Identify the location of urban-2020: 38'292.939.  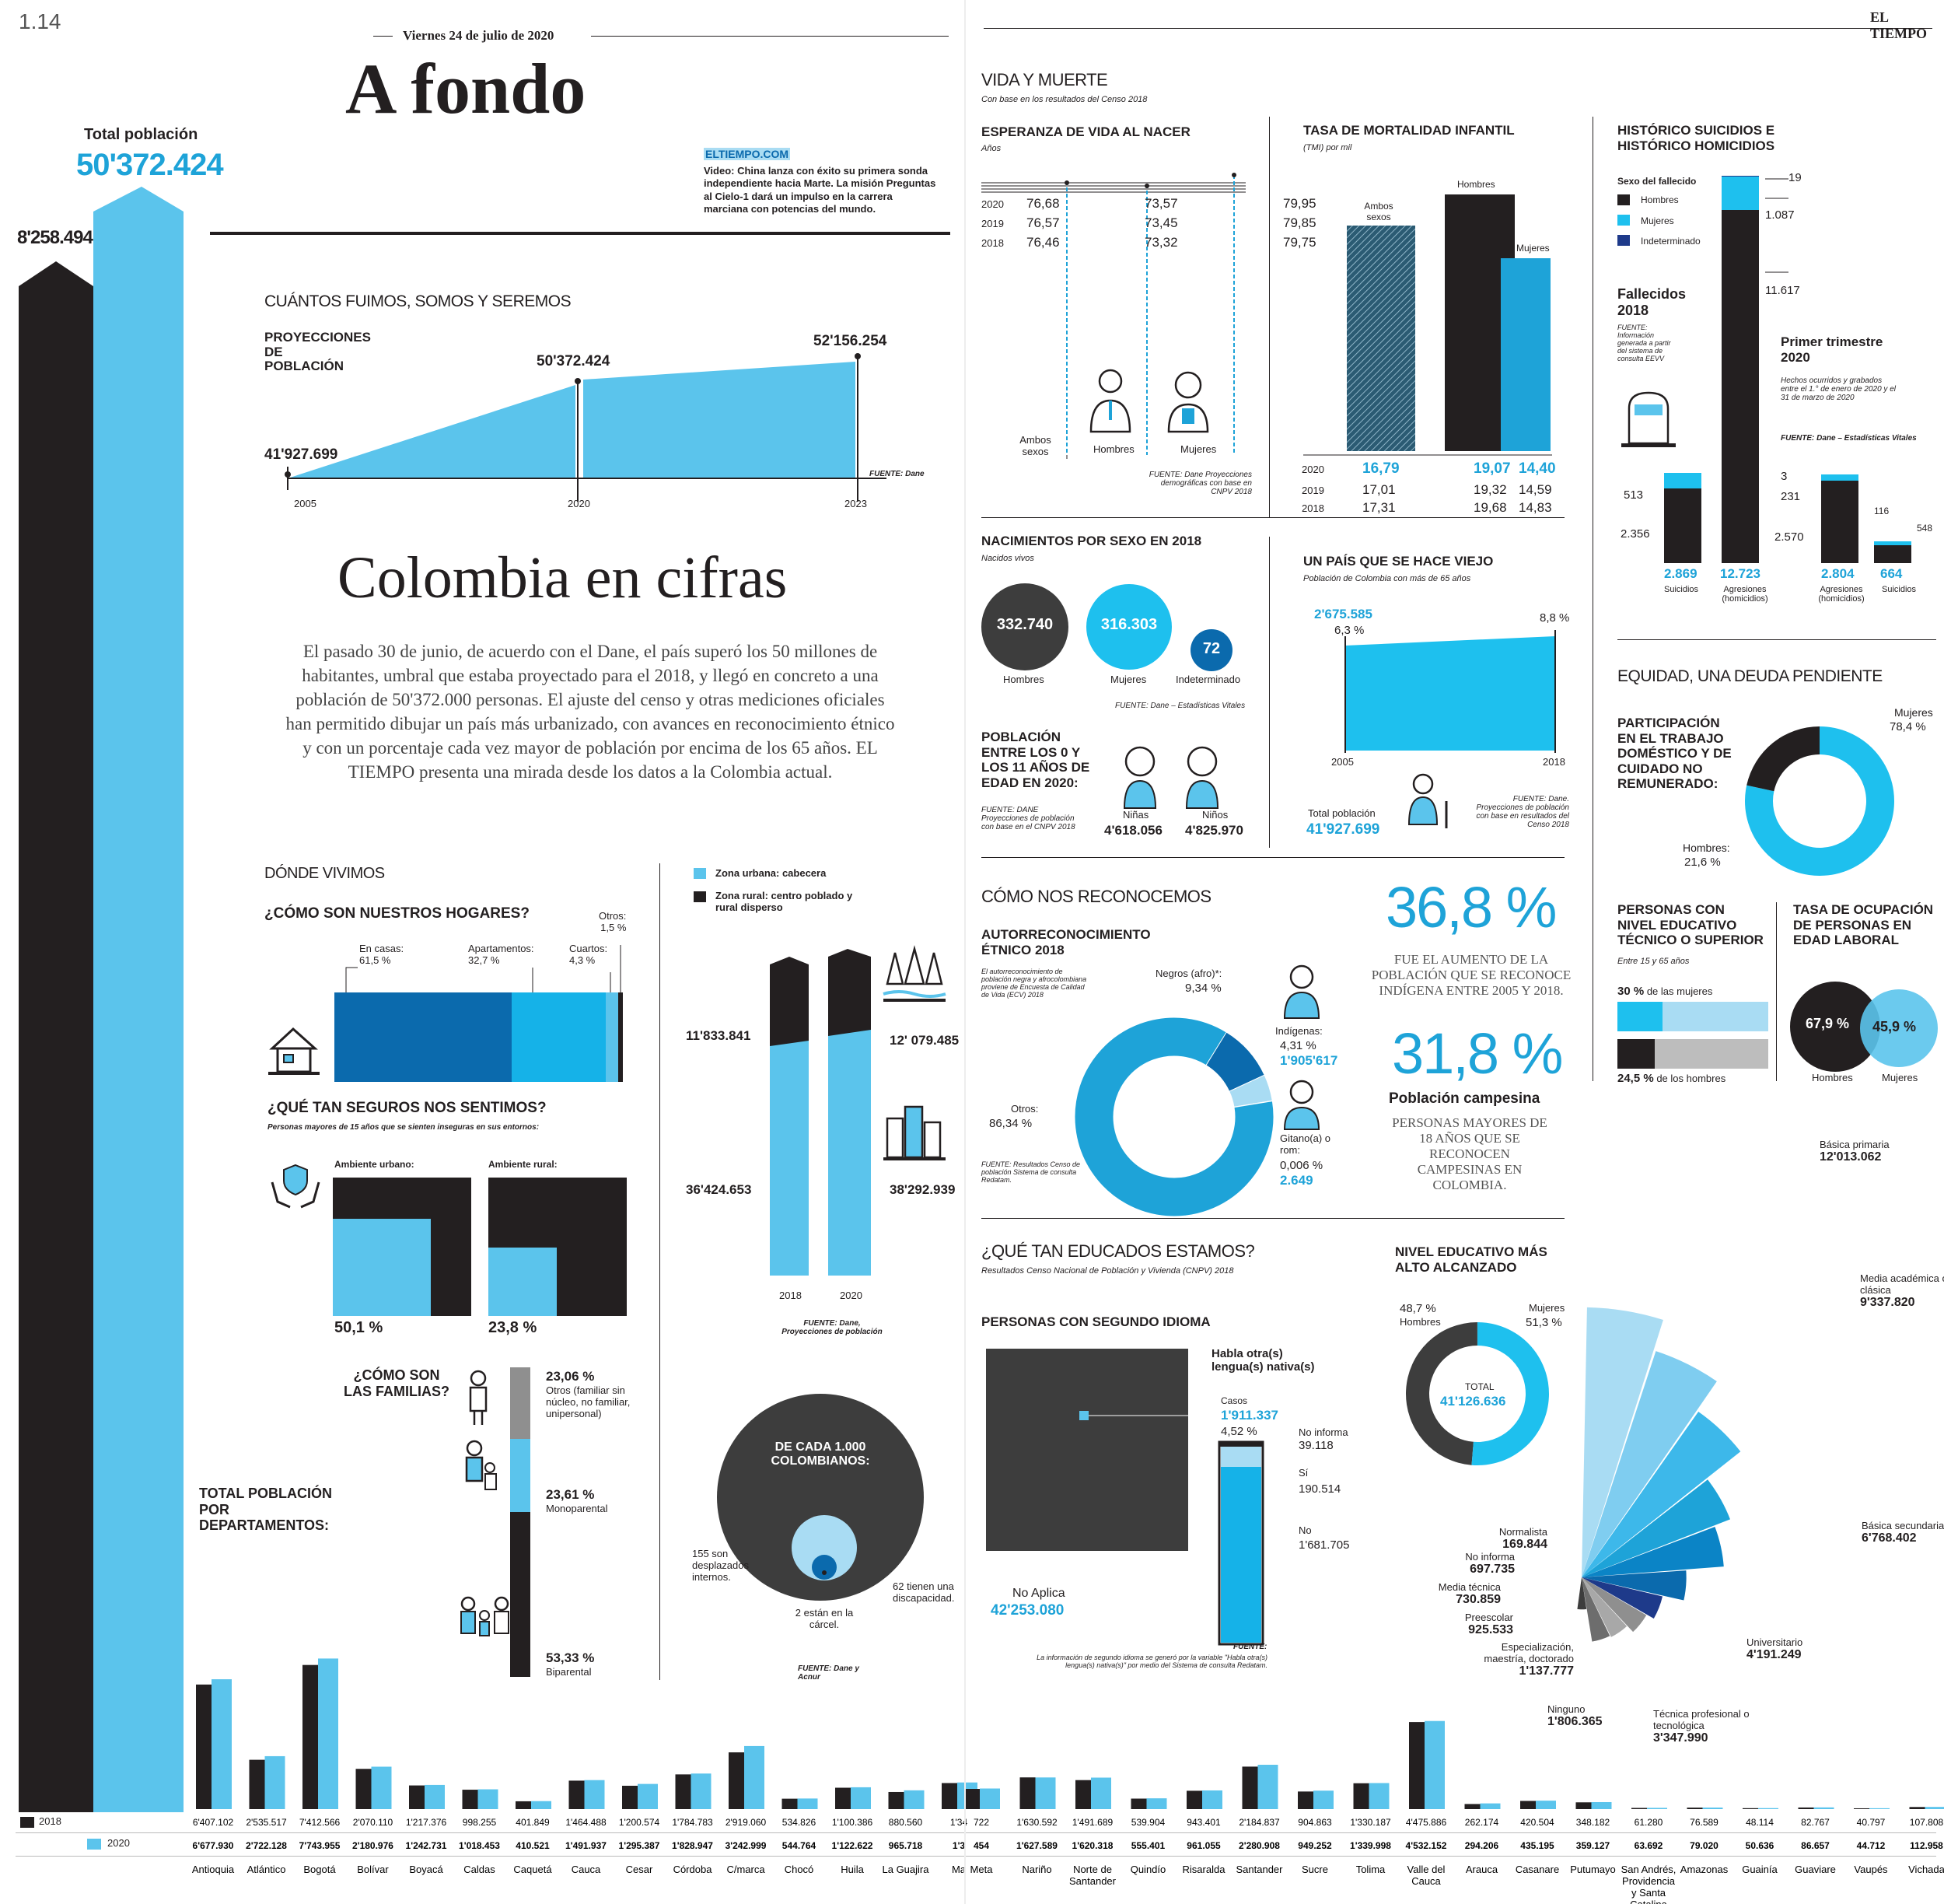
(923, 1189).